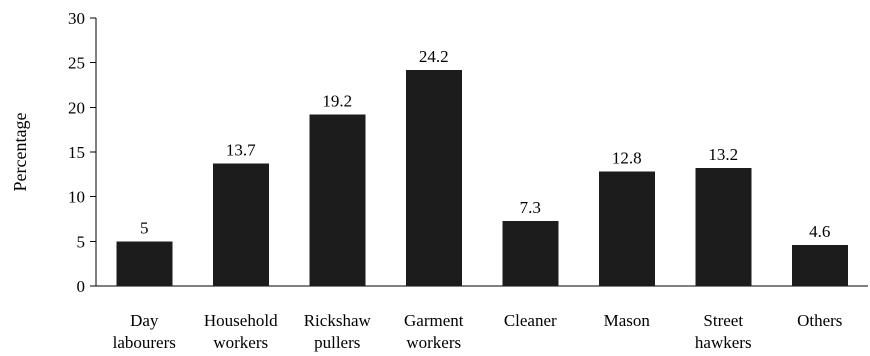 The height and width of the screenshot is (356, 870). I want to click on y-tick-label: 15, so click(76, 152).